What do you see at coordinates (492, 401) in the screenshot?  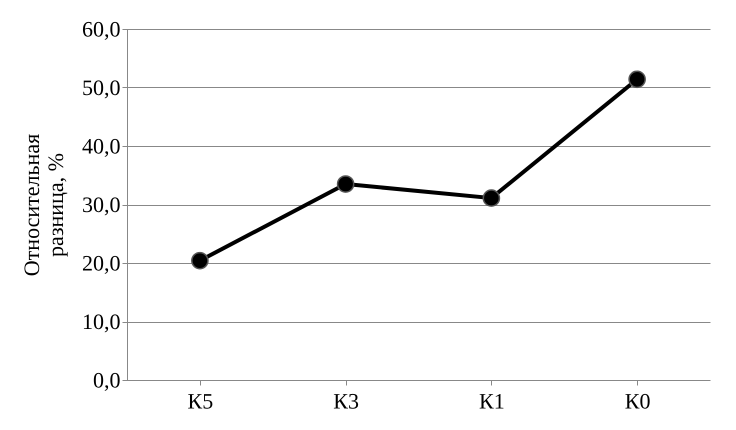 I see `x-tick-label: К1` at bounding box center [492, 401].